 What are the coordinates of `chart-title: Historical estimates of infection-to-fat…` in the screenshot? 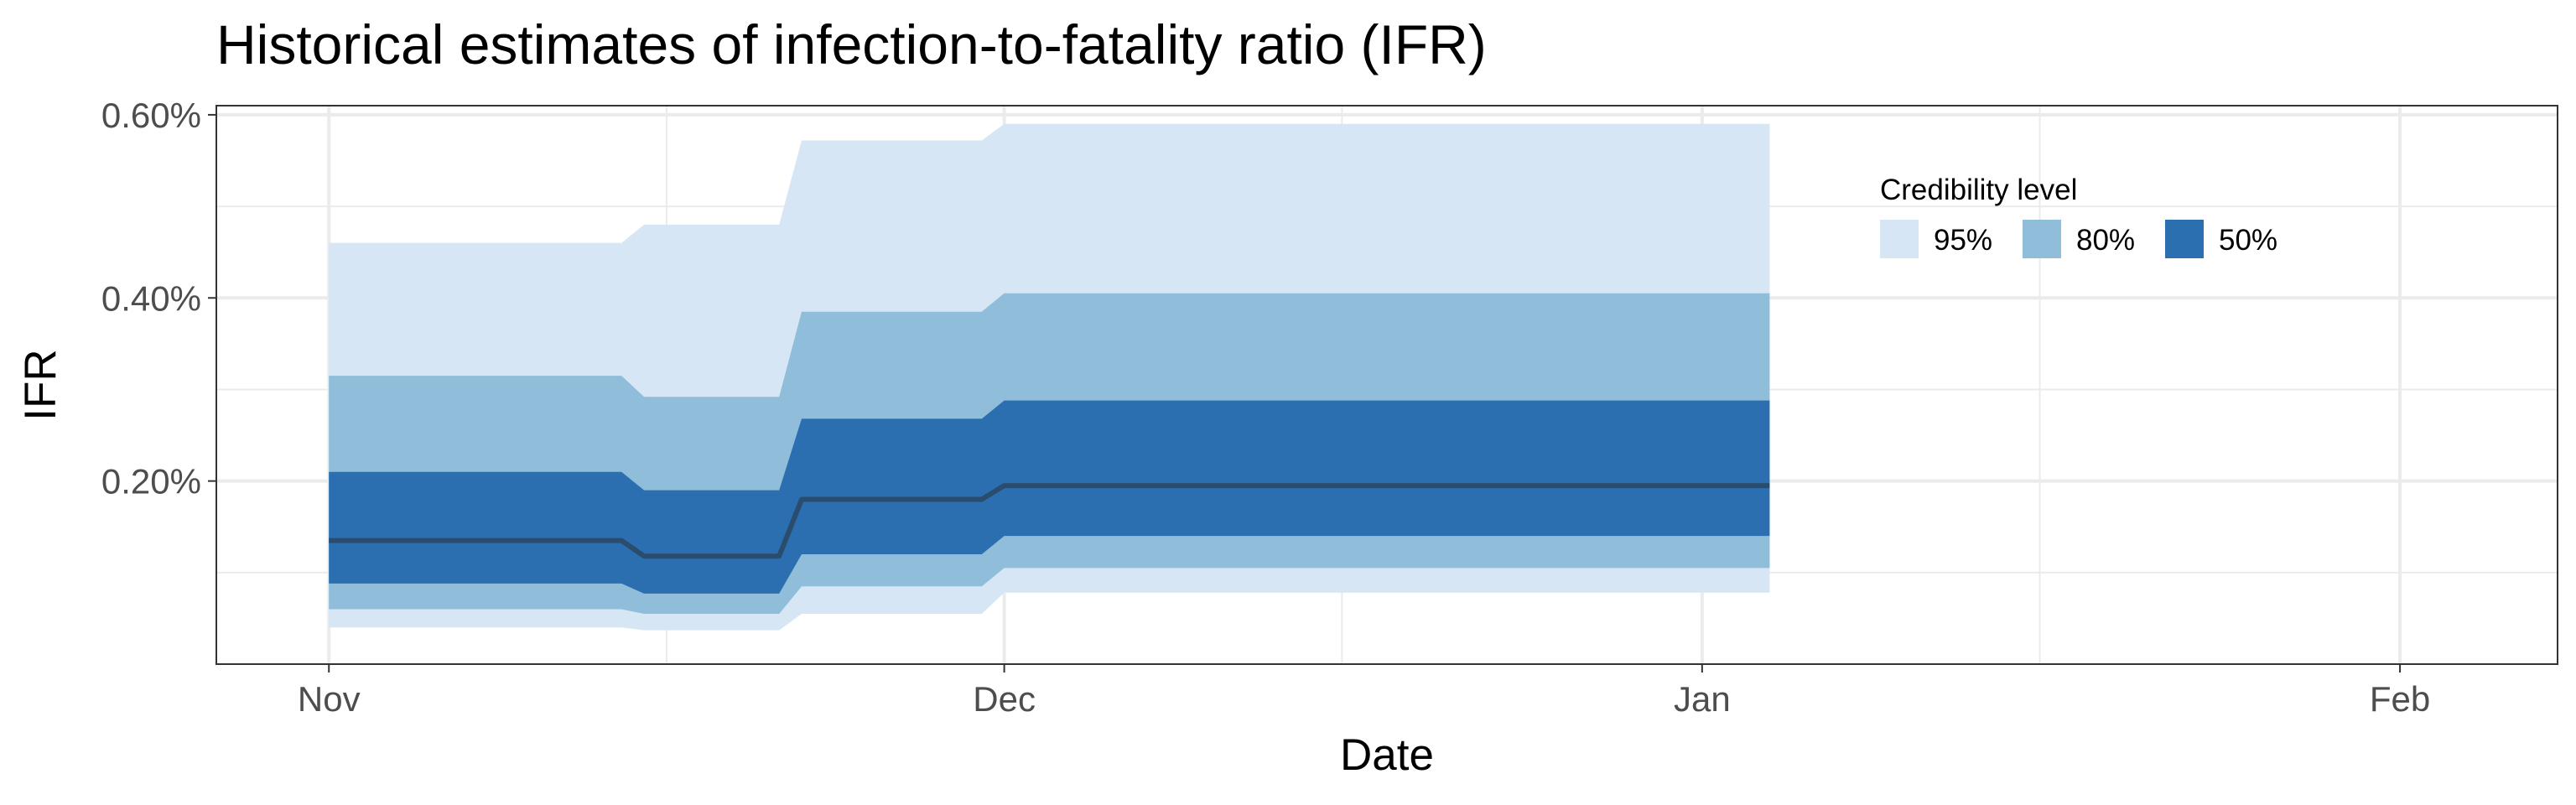 It's located at (851, 44).